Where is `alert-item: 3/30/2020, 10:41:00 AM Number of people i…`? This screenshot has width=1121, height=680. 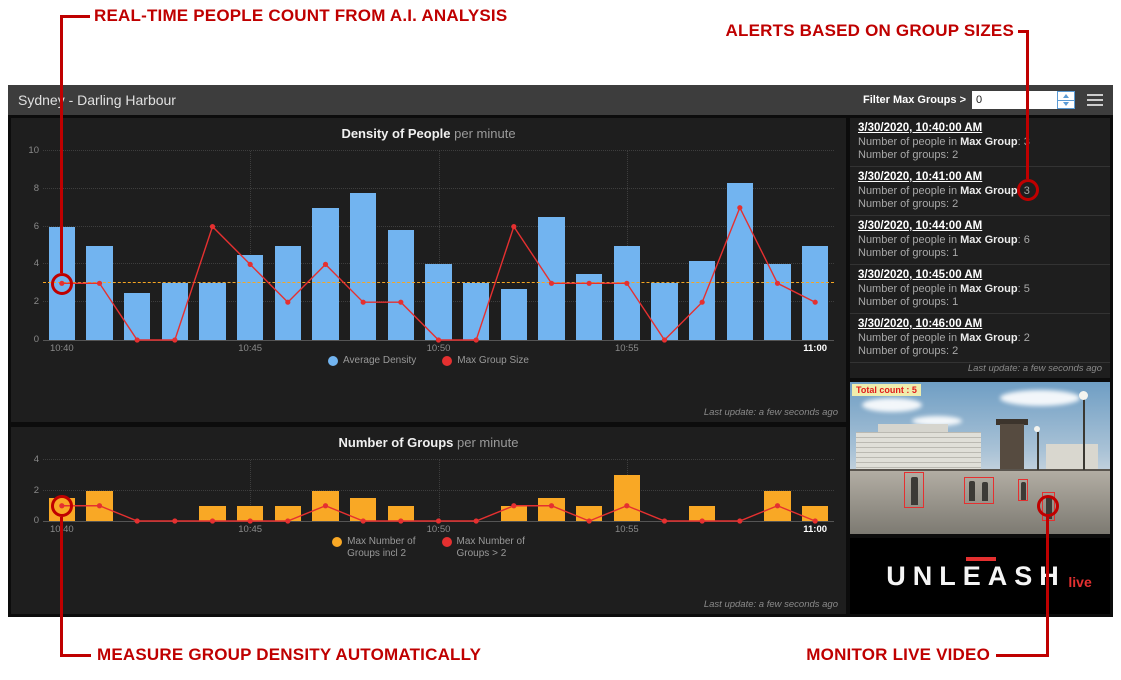
alert-item: 3/30/2020, 10:41:00 AM Number of people i… is located at coordinates (980, 191).